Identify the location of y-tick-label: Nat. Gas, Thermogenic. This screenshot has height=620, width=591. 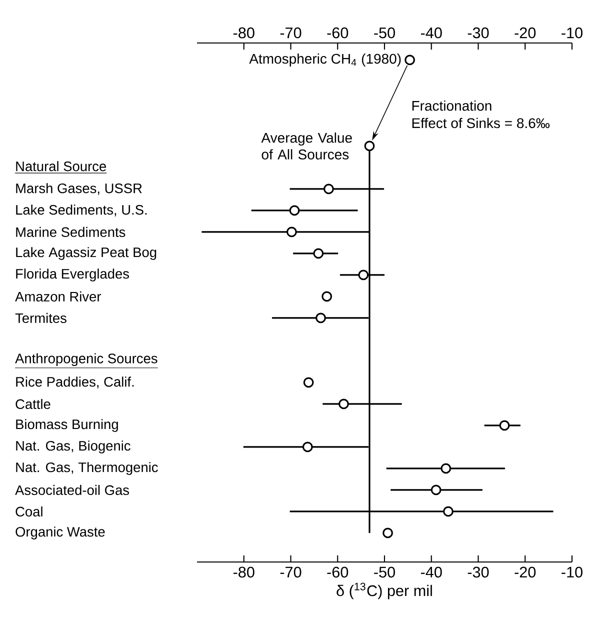
(87, 468).